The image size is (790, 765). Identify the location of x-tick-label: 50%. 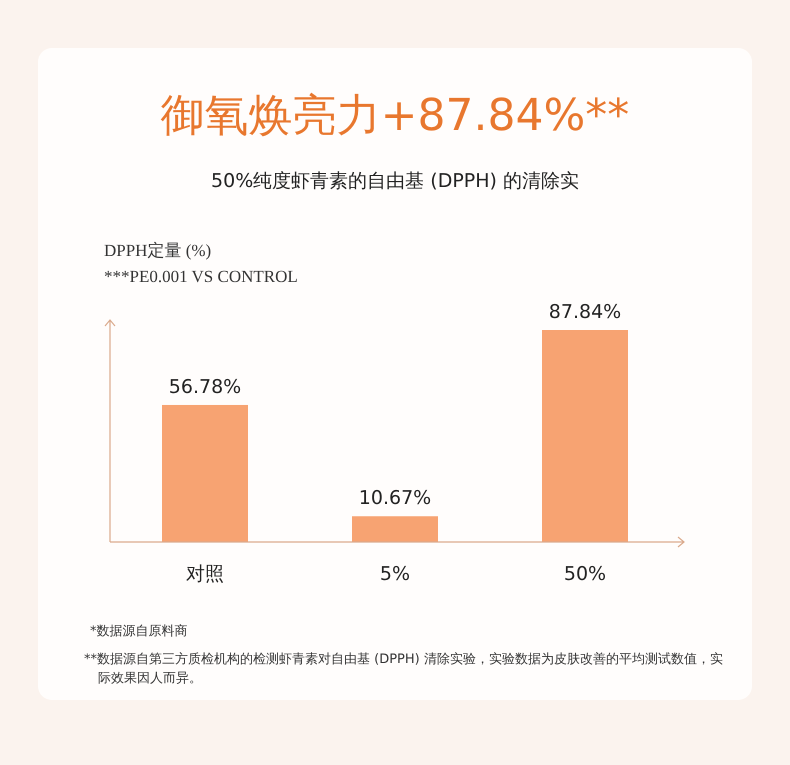
(585, 574).